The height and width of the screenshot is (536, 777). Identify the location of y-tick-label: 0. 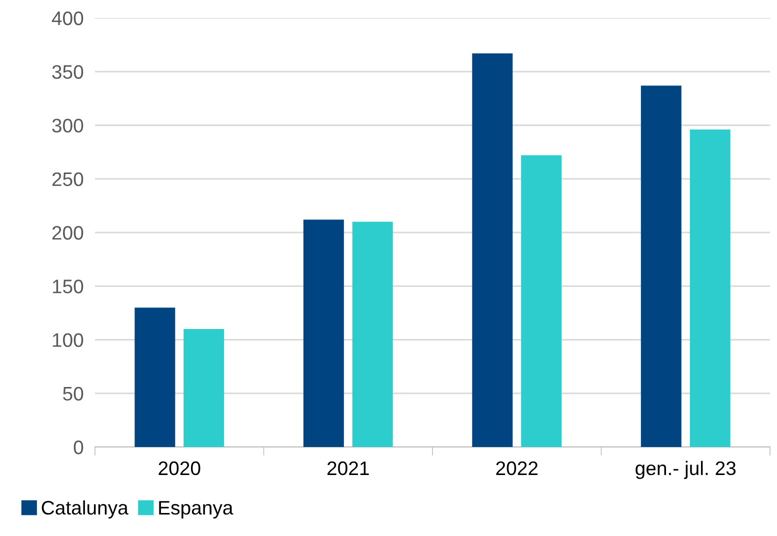
(79, 447).